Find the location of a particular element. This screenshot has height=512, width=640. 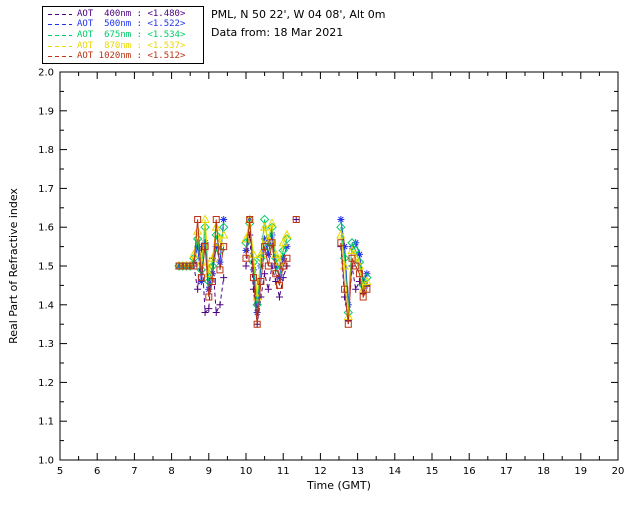

legend-item-2: AOT 675nm : <1.534> is located at coordinates (123, 35).